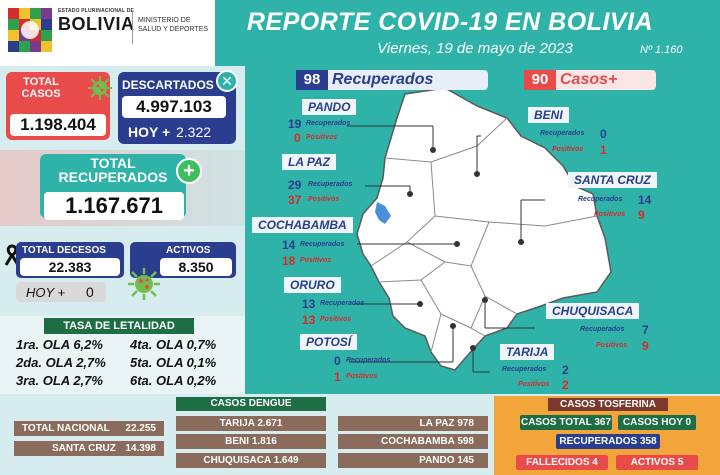 This screenshot has height=475, width=720. I want to click on pando-recovered: 19, so click(295, 124).